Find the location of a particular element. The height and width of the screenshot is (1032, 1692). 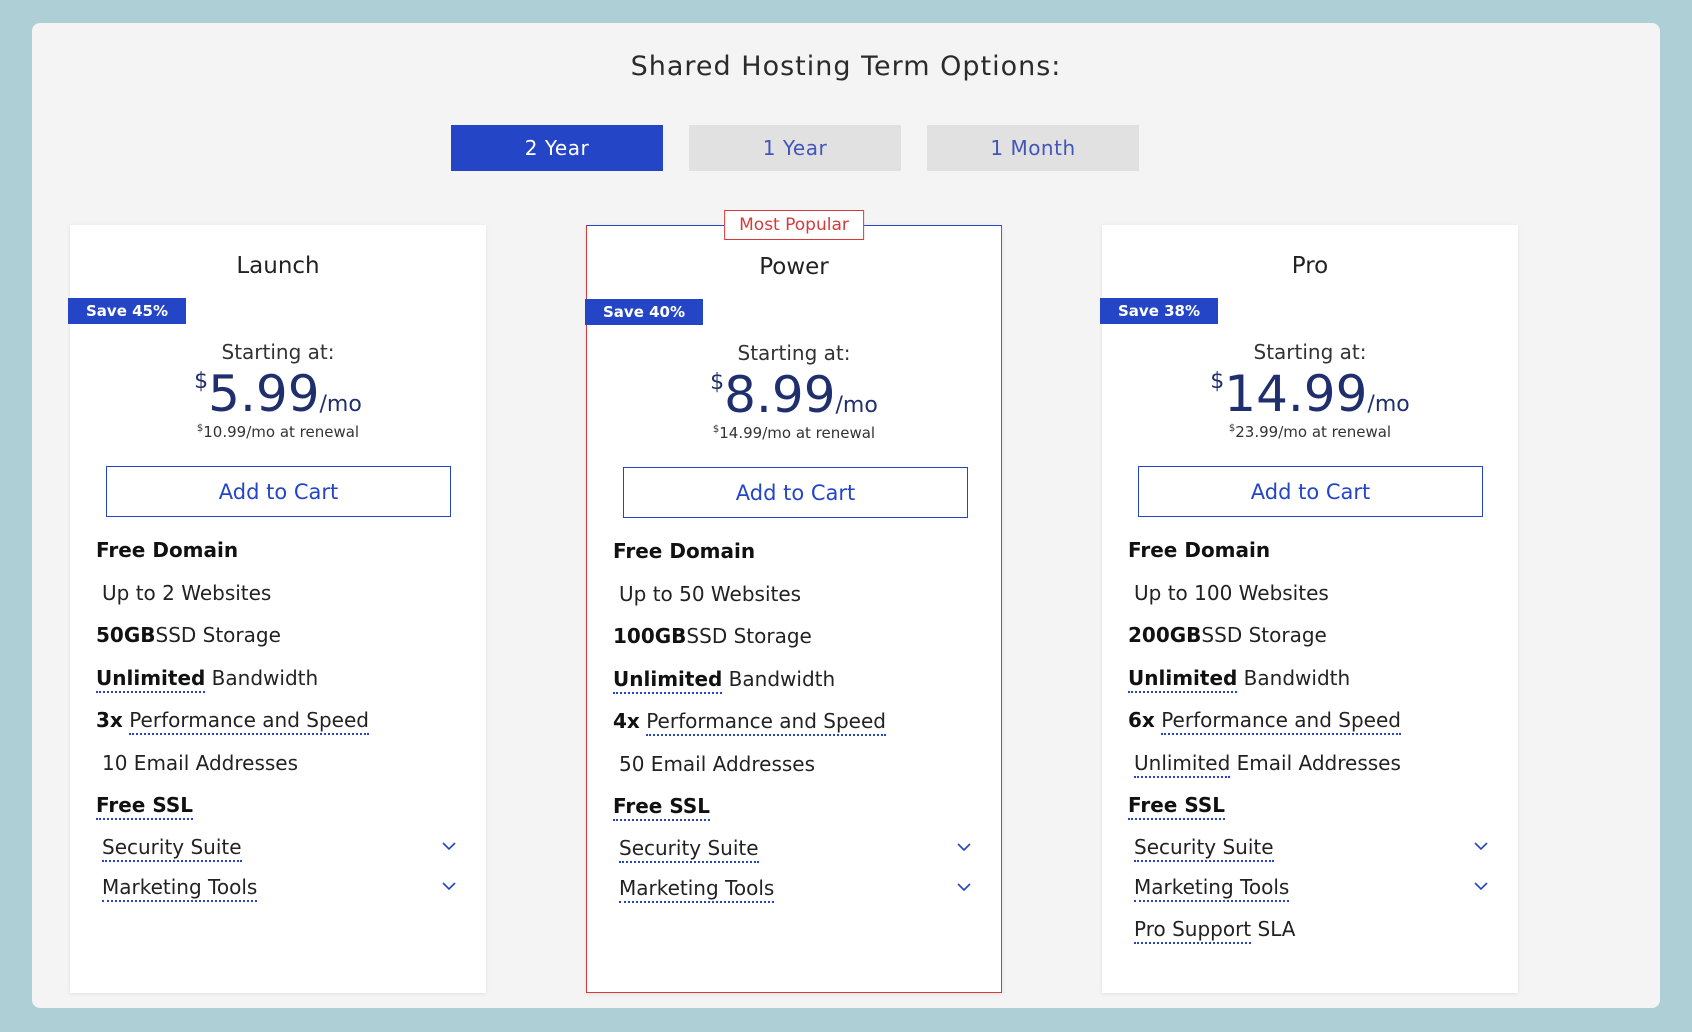

price: $8.99/mo is located at coordinates (794, 395).